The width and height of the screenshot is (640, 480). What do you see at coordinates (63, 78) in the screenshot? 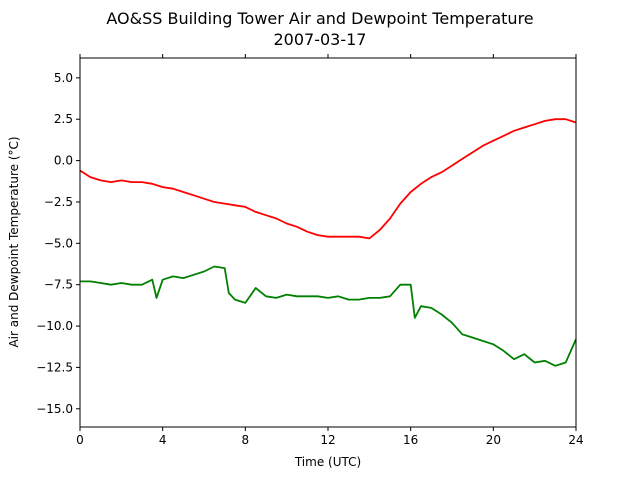
I see `y-tick-label: 5.0` at bounding box center [63, 78].